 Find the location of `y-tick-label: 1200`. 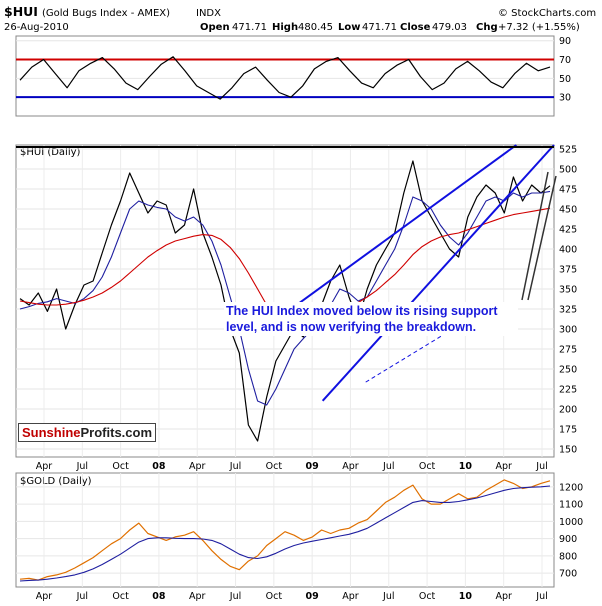

y-tick-label: 1200 is located at coordinates (571, 487).